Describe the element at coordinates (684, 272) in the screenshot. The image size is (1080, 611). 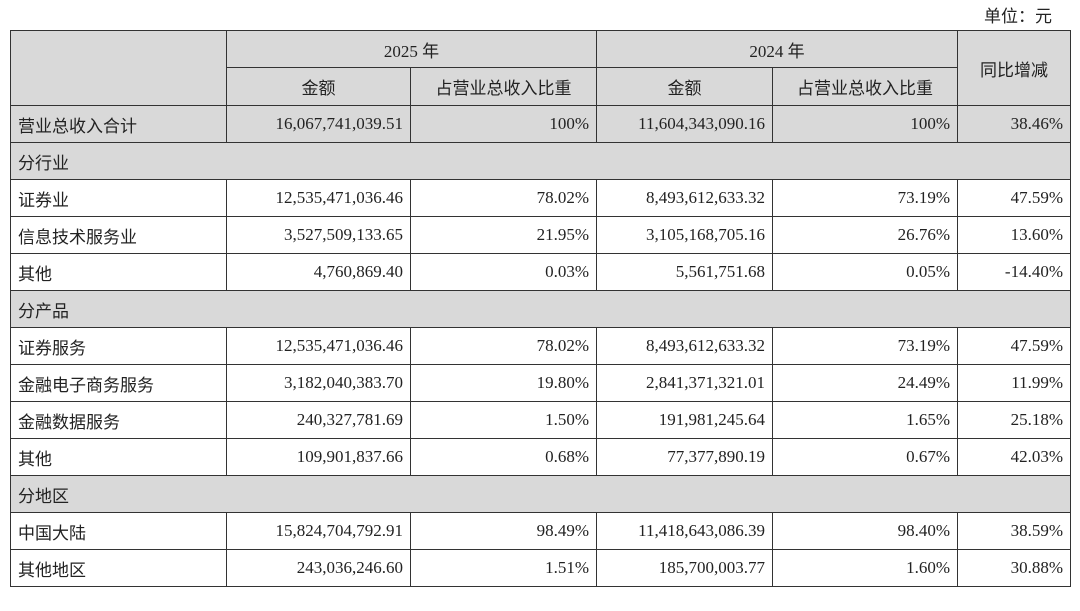
I see `cell-value: 5,561,751.68` at that location.